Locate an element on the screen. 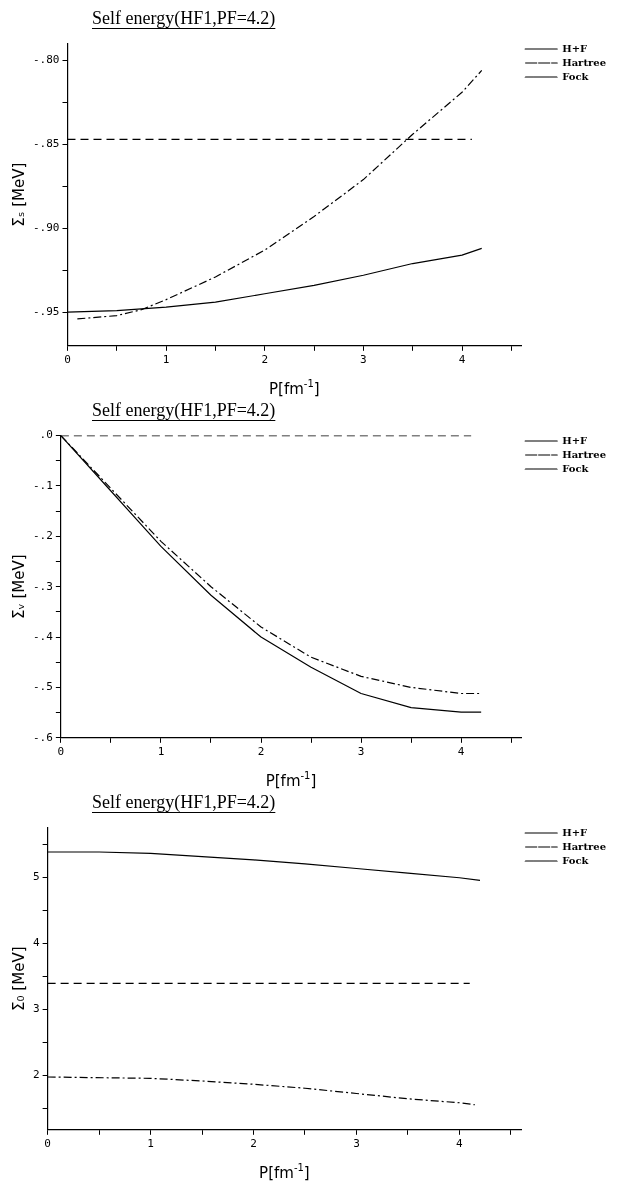 The height and width of the screenshot is (1194, 624). y-tick-label: -.1 is located at coordinates (42, 485).